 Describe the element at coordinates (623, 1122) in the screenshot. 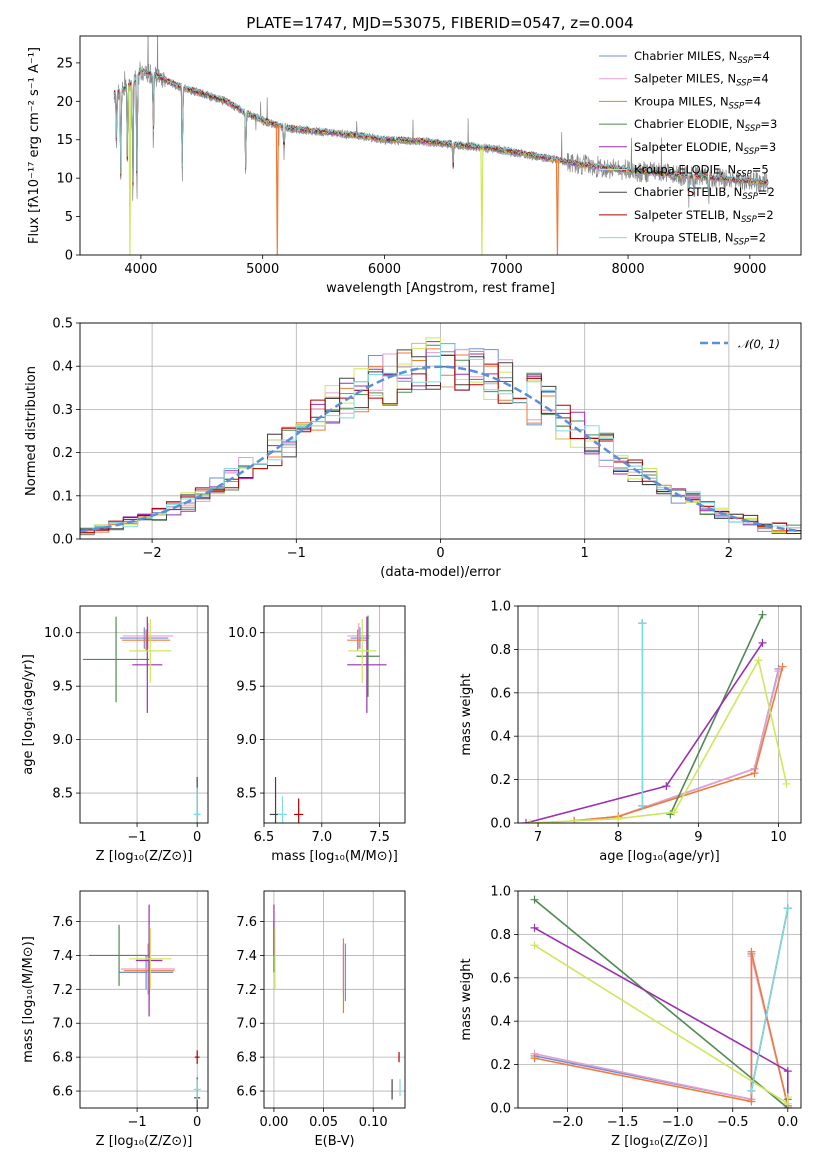

I see `x-tick-label: −1.5` at that location.